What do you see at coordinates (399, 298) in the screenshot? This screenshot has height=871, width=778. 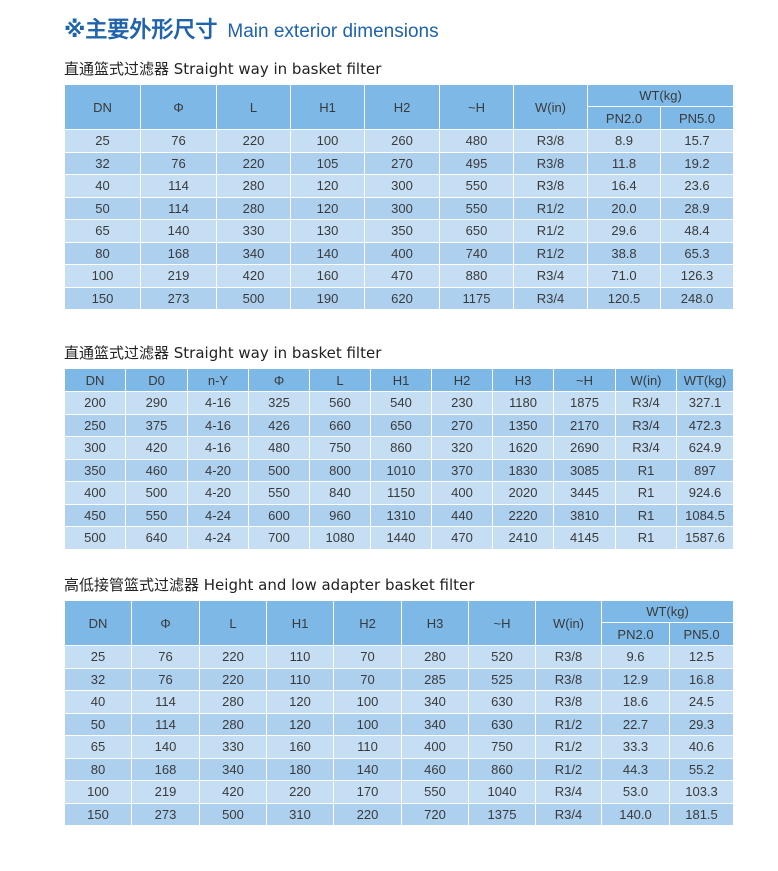 I see `table-row: 150 273 500 190 620 1175 R3/4 120.5 248.0` at bounding box center [399, 298].